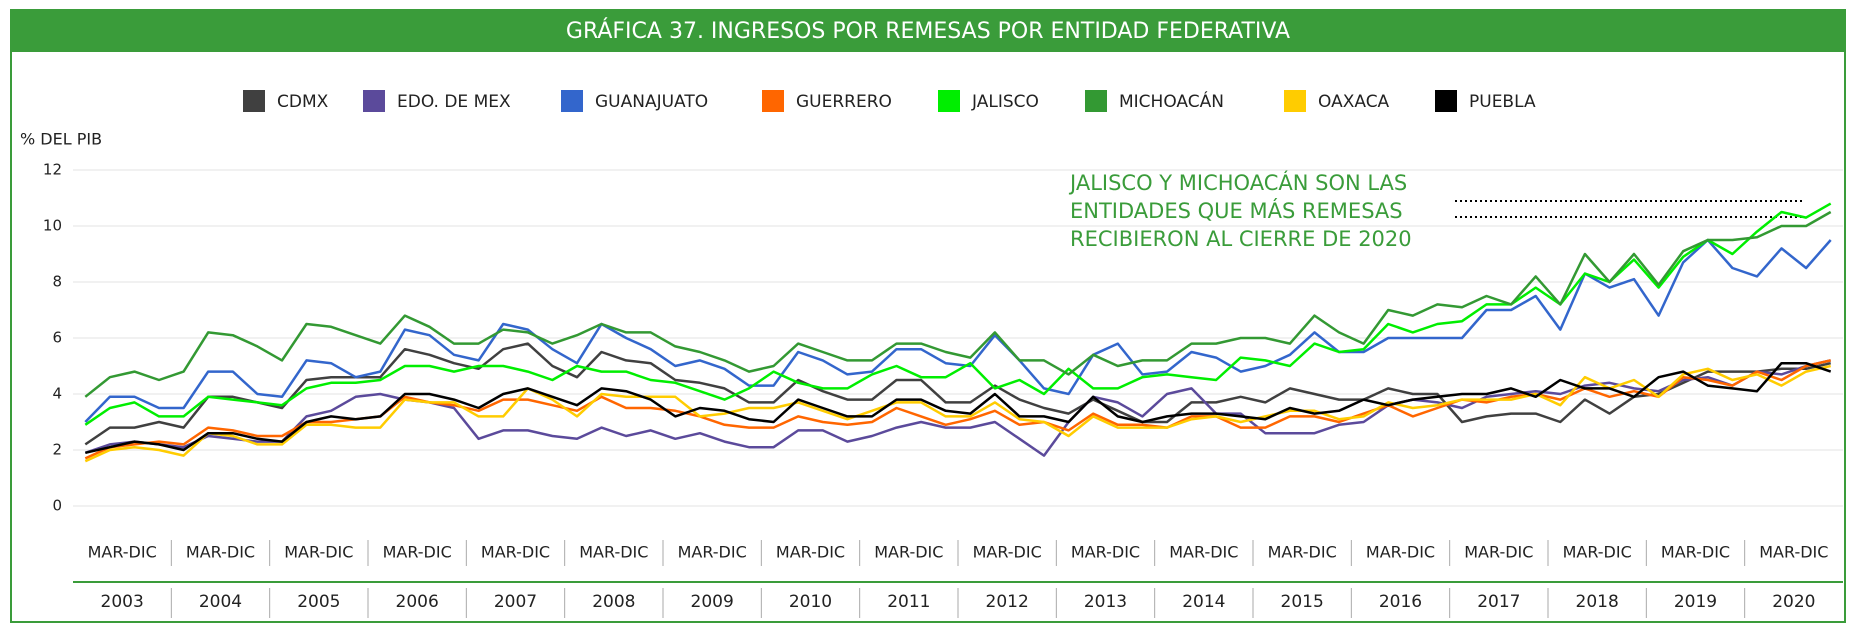 Image resolution: width=1851 pixels, height=623 pixels. I want to click on x-year-label: 2004, so click(220, 602).